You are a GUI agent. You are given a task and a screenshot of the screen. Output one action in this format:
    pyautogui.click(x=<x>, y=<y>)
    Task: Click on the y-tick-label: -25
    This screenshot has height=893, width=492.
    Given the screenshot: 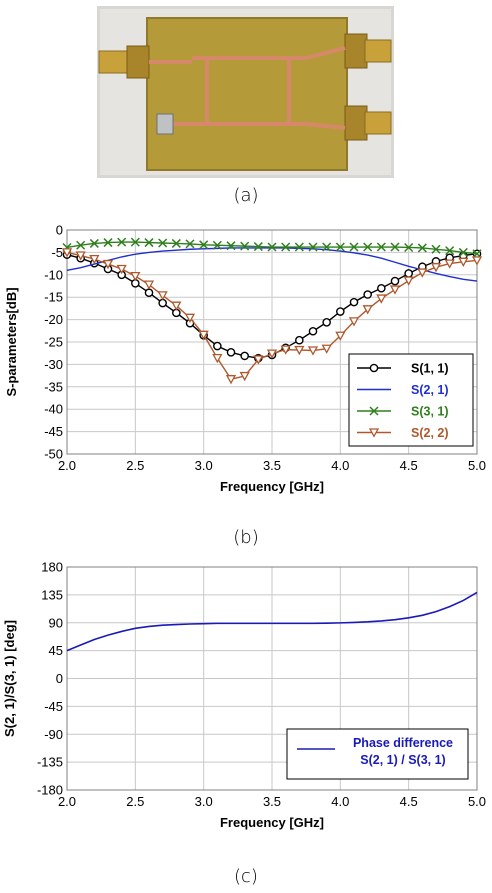 What is the action you would take?
    pyautogui.click(x=53, y=342)
    